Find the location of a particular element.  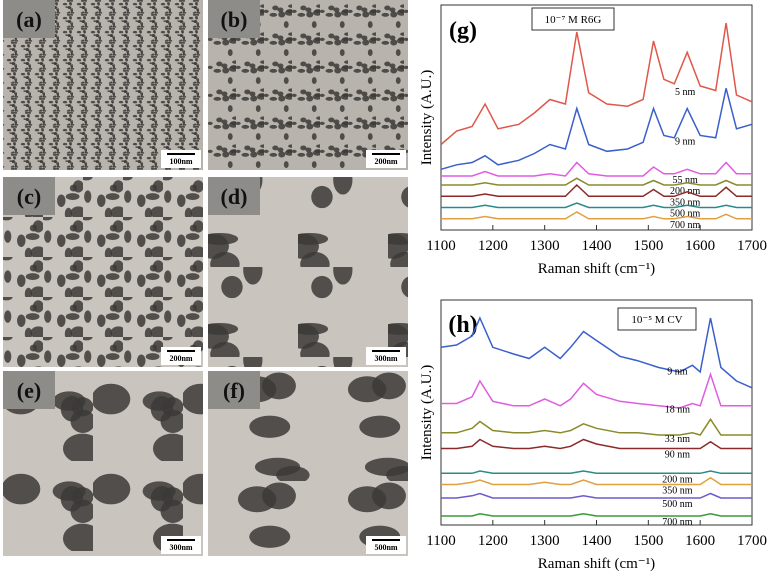

scale-bar-label: 100nm is located at coordinates (180, 161).